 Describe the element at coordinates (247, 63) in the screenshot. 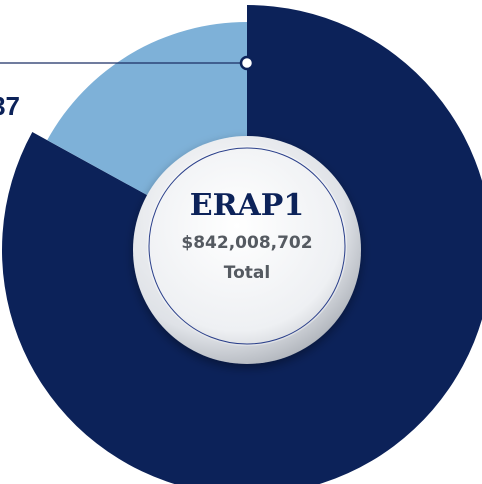

I see `leader-dot` at that location.